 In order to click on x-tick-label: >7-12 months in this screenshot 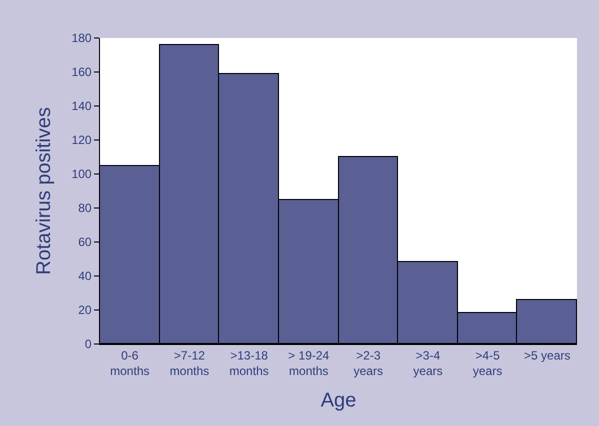, I will do `click(190, 363)`.